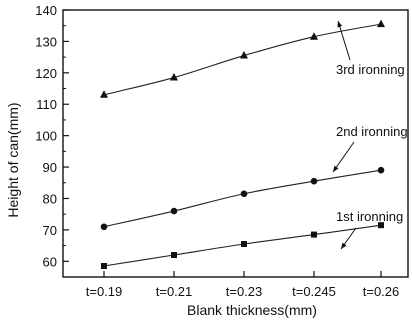 This screenshot has width=412, height=324. Describe the element at coordinates (50, 230) in the screenshot. I see `y-tick-label: 70` at that location.